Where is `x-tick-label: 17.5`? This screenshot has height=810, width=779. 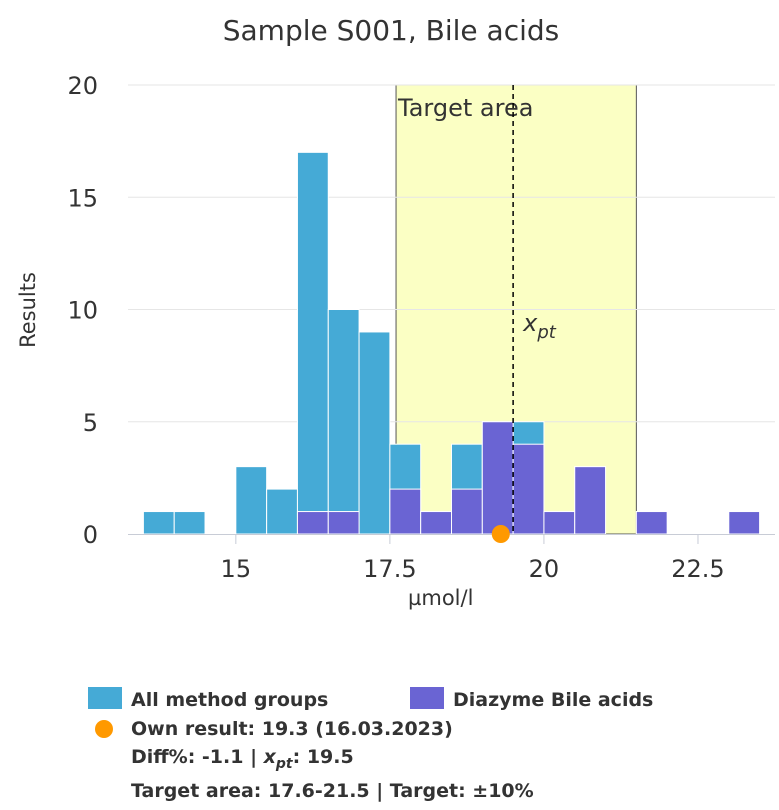 x-tick-label: 17.5 is located at coordinates (389, 569).